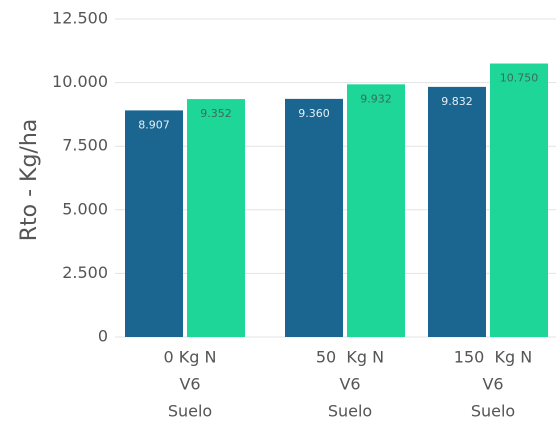  Describe the element at coordinates (29, 180) in the screenshot. I see `y-axis-label: Rto - Kg/ha` at that location.